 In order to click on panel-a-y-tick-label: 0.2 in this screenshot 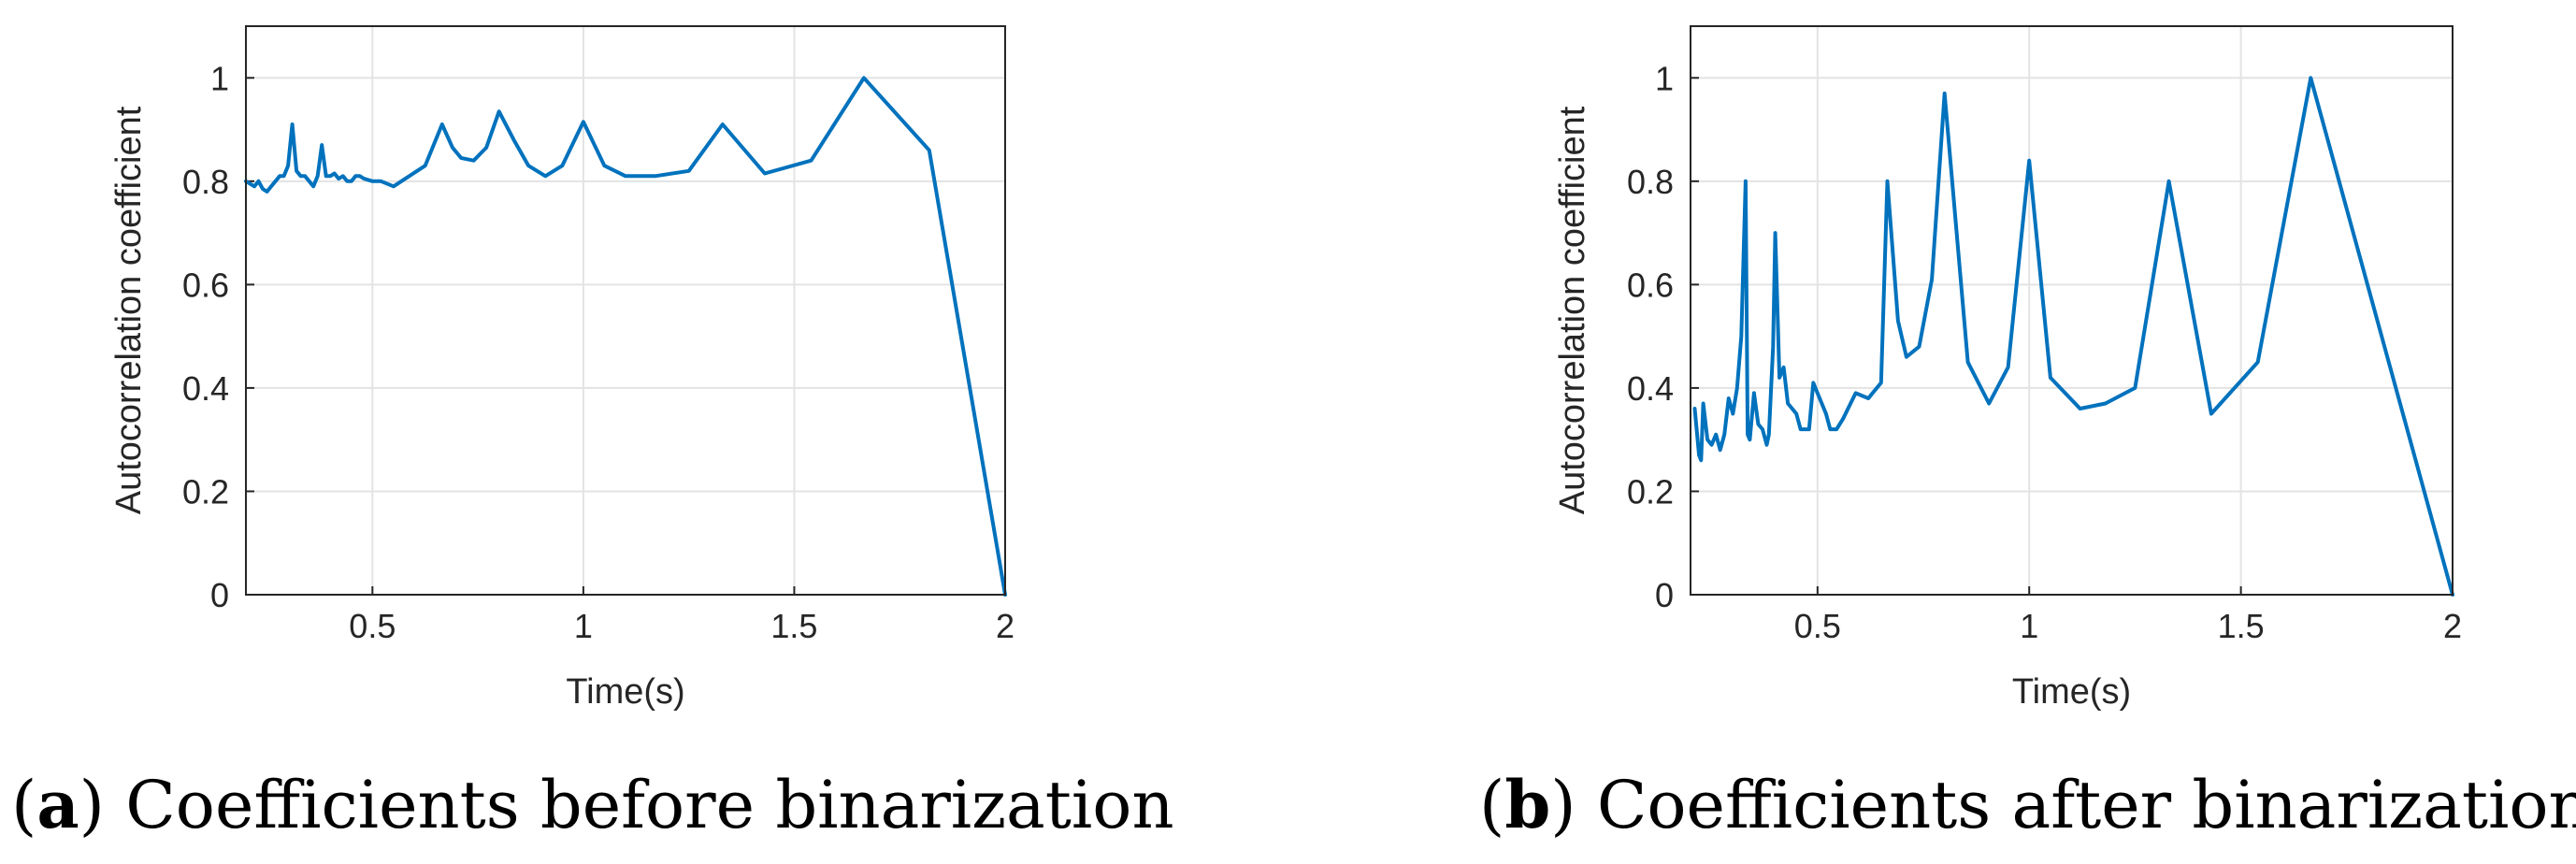, I will do `click(205, 491)`.